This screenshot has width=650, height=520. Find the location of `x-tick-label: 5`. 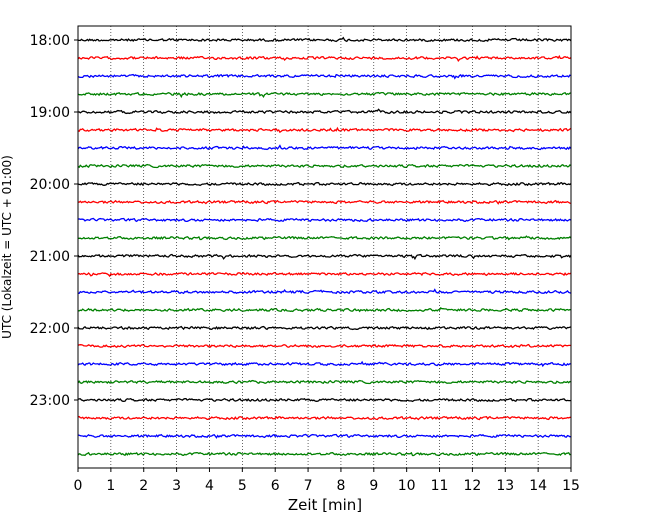

x-tick-label: 5 is located at coordinates (242, 486).